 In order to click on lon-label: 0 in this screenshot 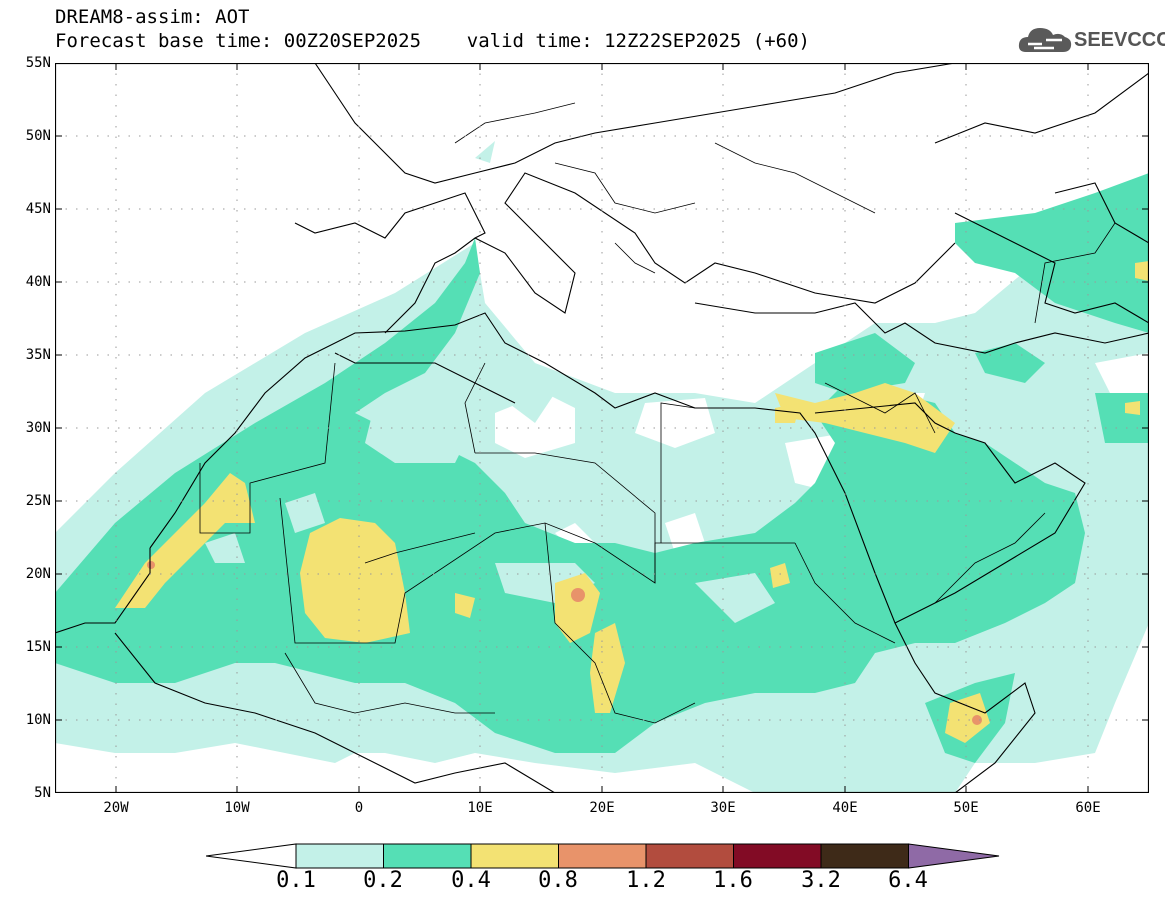, I will do `click(359, 808)`.